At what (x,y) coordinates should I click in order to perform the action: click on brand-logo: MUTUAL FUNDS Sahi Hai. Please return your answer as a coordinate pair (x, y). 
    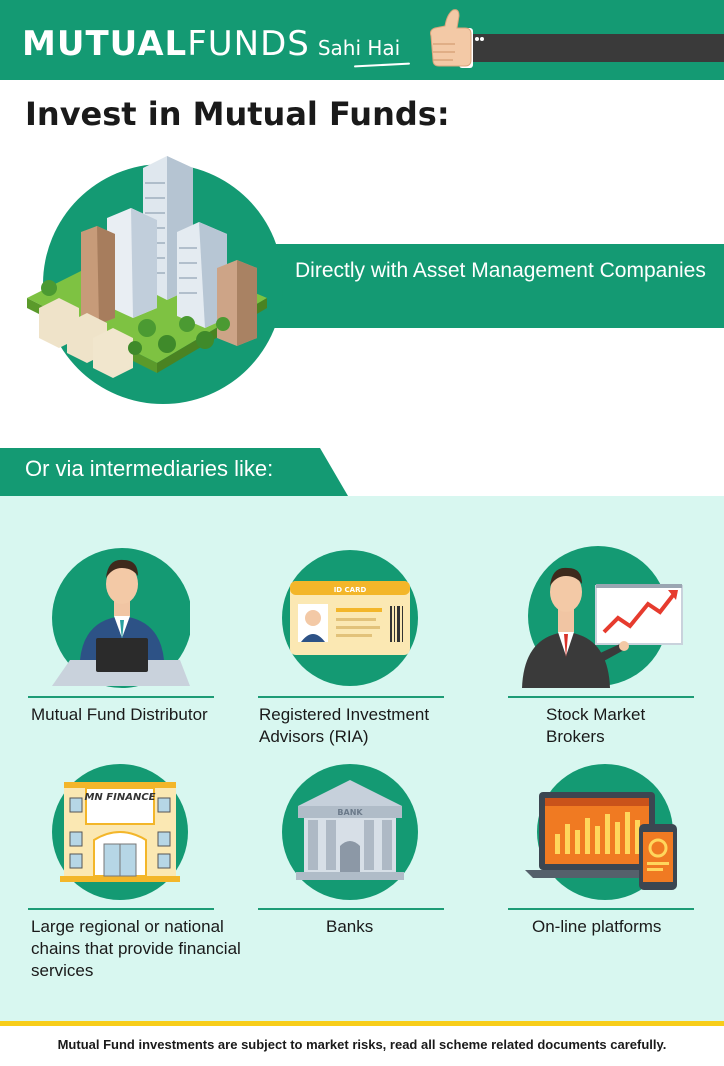
    Looking at the image, I should click on (211, 44).